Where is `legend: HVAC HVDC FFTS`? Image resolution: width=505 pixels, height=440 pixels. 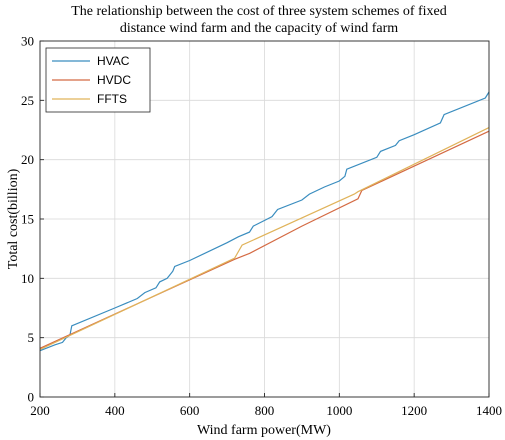 legend: HVAC HVDC FFTS is located at coordinates (98, 80).